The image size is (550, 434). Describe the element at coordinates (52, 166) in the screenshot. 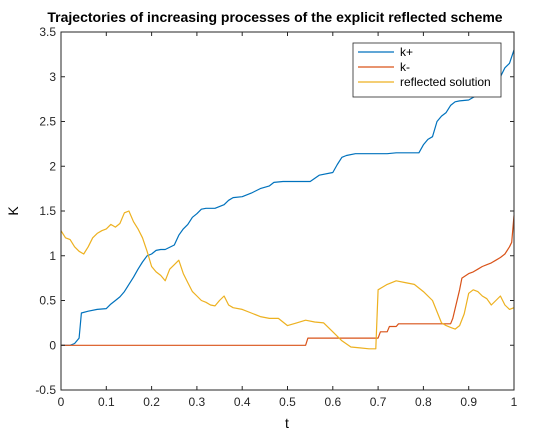

I see `y-tick-label: 2` at that location.